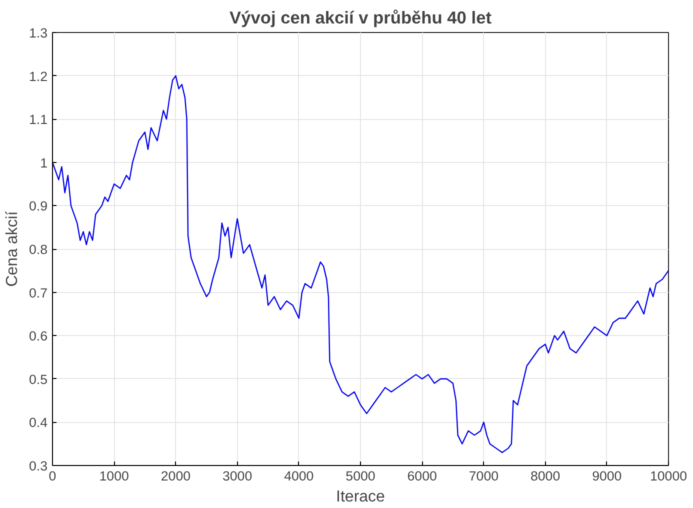 The width and height of the screenshot is (693, 508). I want to click on y-tick-label: 0.7, so click(38, 292).